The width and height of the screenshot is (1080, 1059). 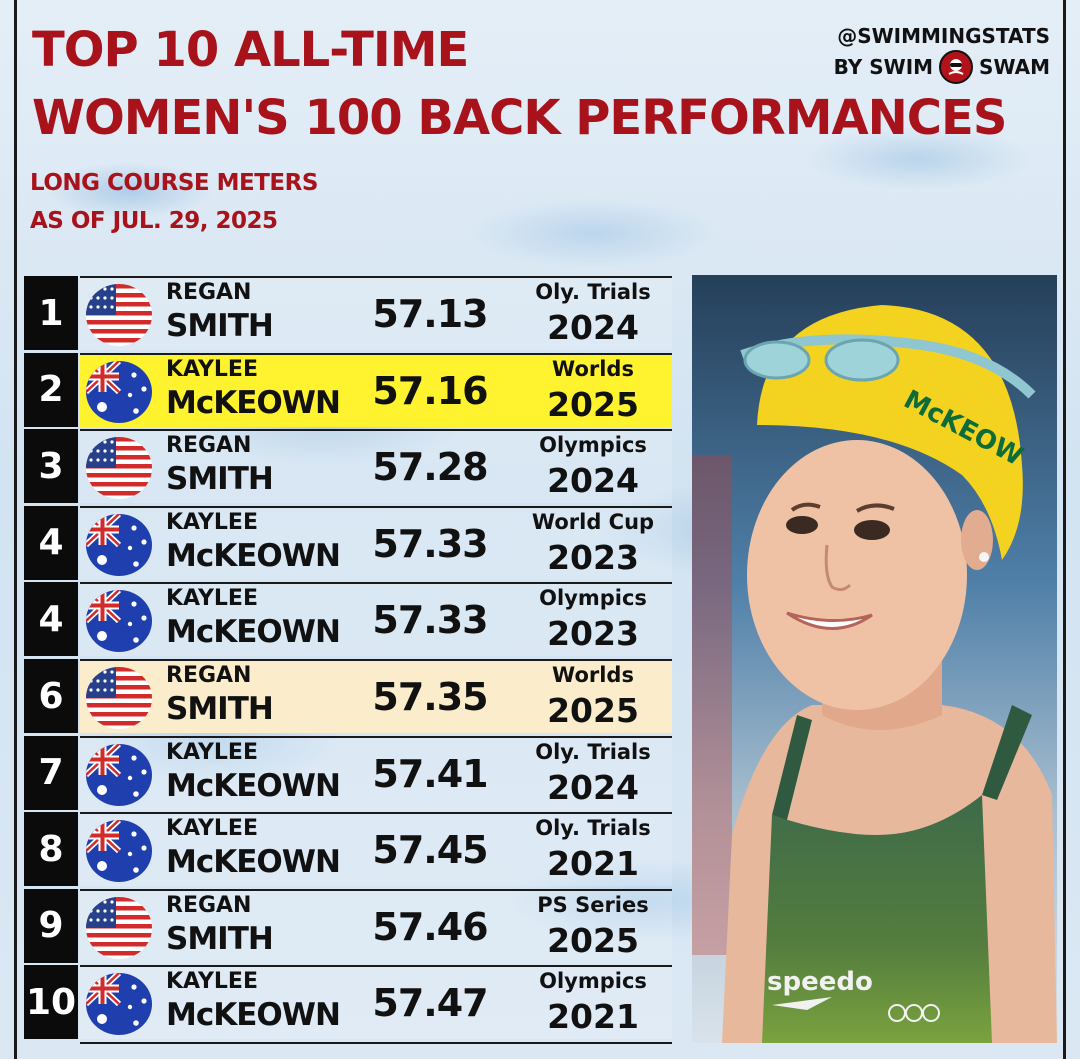 I want to click on swim-time: 57.45, so click(x=430, y=850).